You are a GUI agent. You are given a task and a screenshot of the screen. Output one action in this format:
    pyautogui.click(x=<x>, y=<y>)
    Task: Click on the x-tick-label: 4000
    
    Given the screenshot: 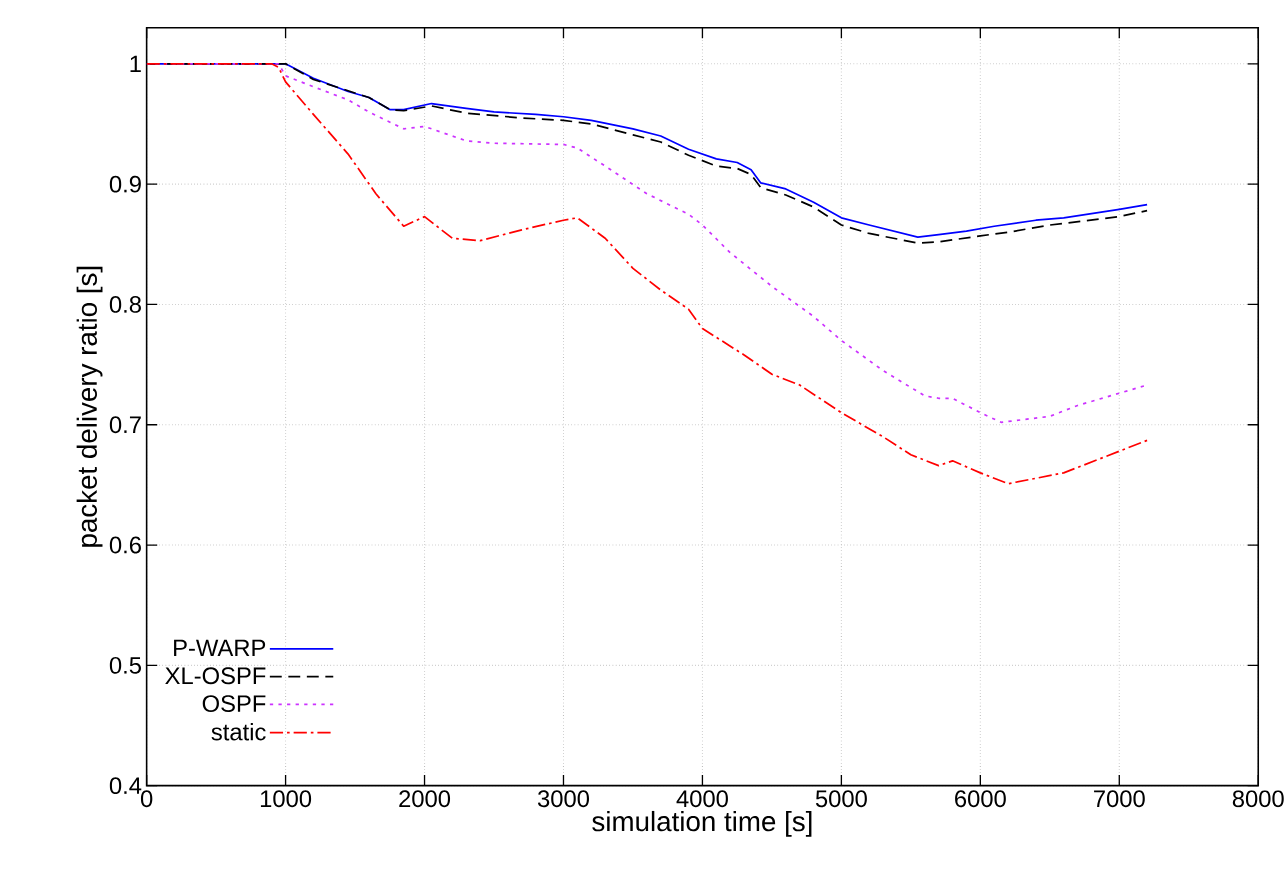 What is the action you would take?
    pyautogui.click(x=702, y=799)
    